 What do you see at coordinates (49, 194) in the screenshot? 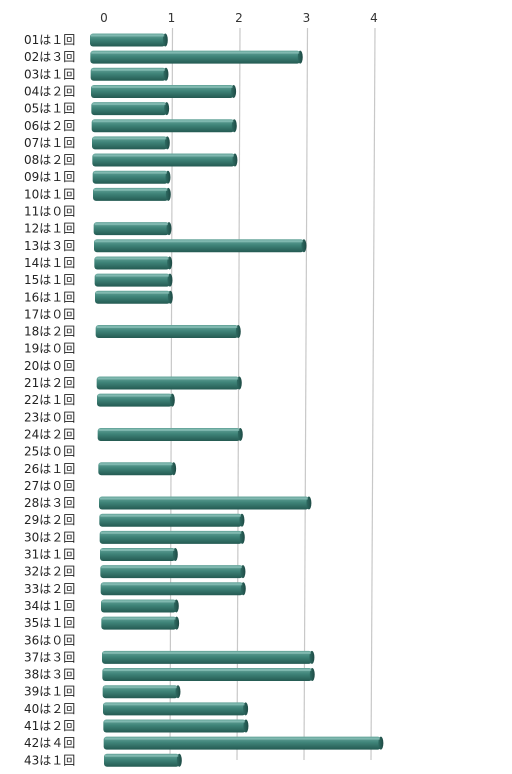
I see `category-label: 10は１回` at bounding box center [49, 194].